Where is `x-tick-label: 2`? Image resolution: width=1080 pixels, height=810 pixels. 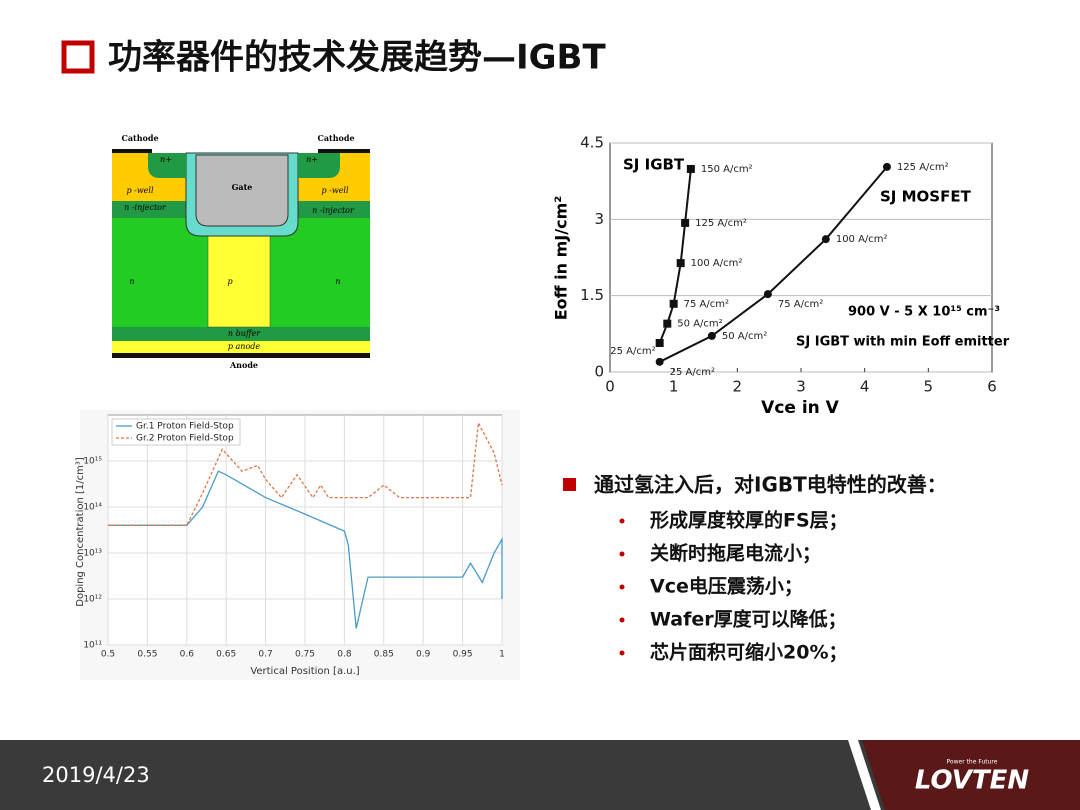
x-tick-label: 2 is located at coordinates (738, 387).